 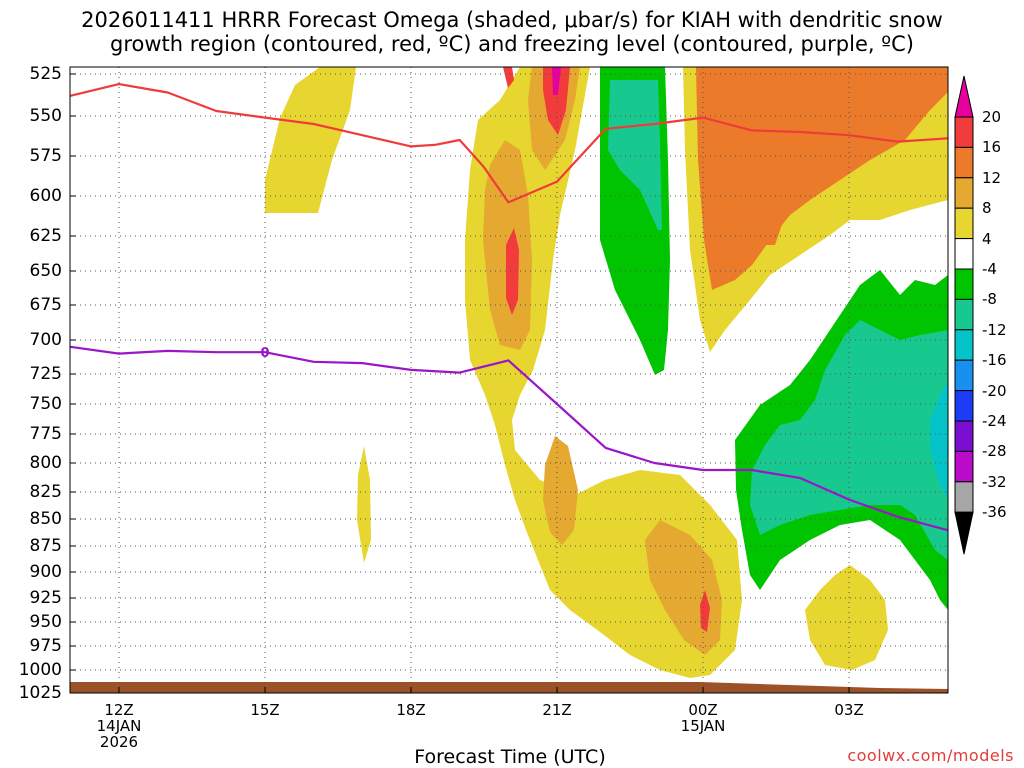 What do you see at coordinates (45, 404) in the screenshot?
I see `y-tick-label: 750` at bounding box center [45, 404].